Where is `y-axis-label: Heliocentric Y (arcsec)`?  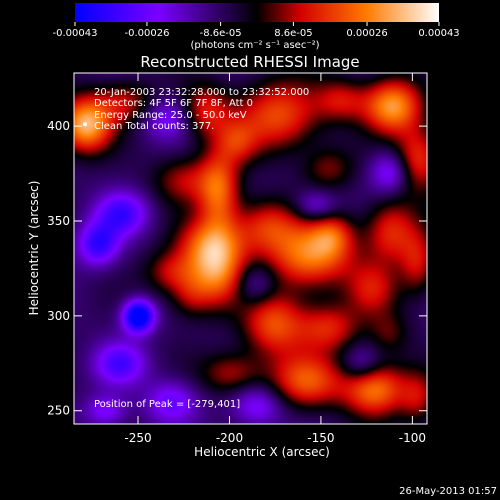
y-axis-label: Heliocentric Y (arcsec) is located at coordinates (34, 248).